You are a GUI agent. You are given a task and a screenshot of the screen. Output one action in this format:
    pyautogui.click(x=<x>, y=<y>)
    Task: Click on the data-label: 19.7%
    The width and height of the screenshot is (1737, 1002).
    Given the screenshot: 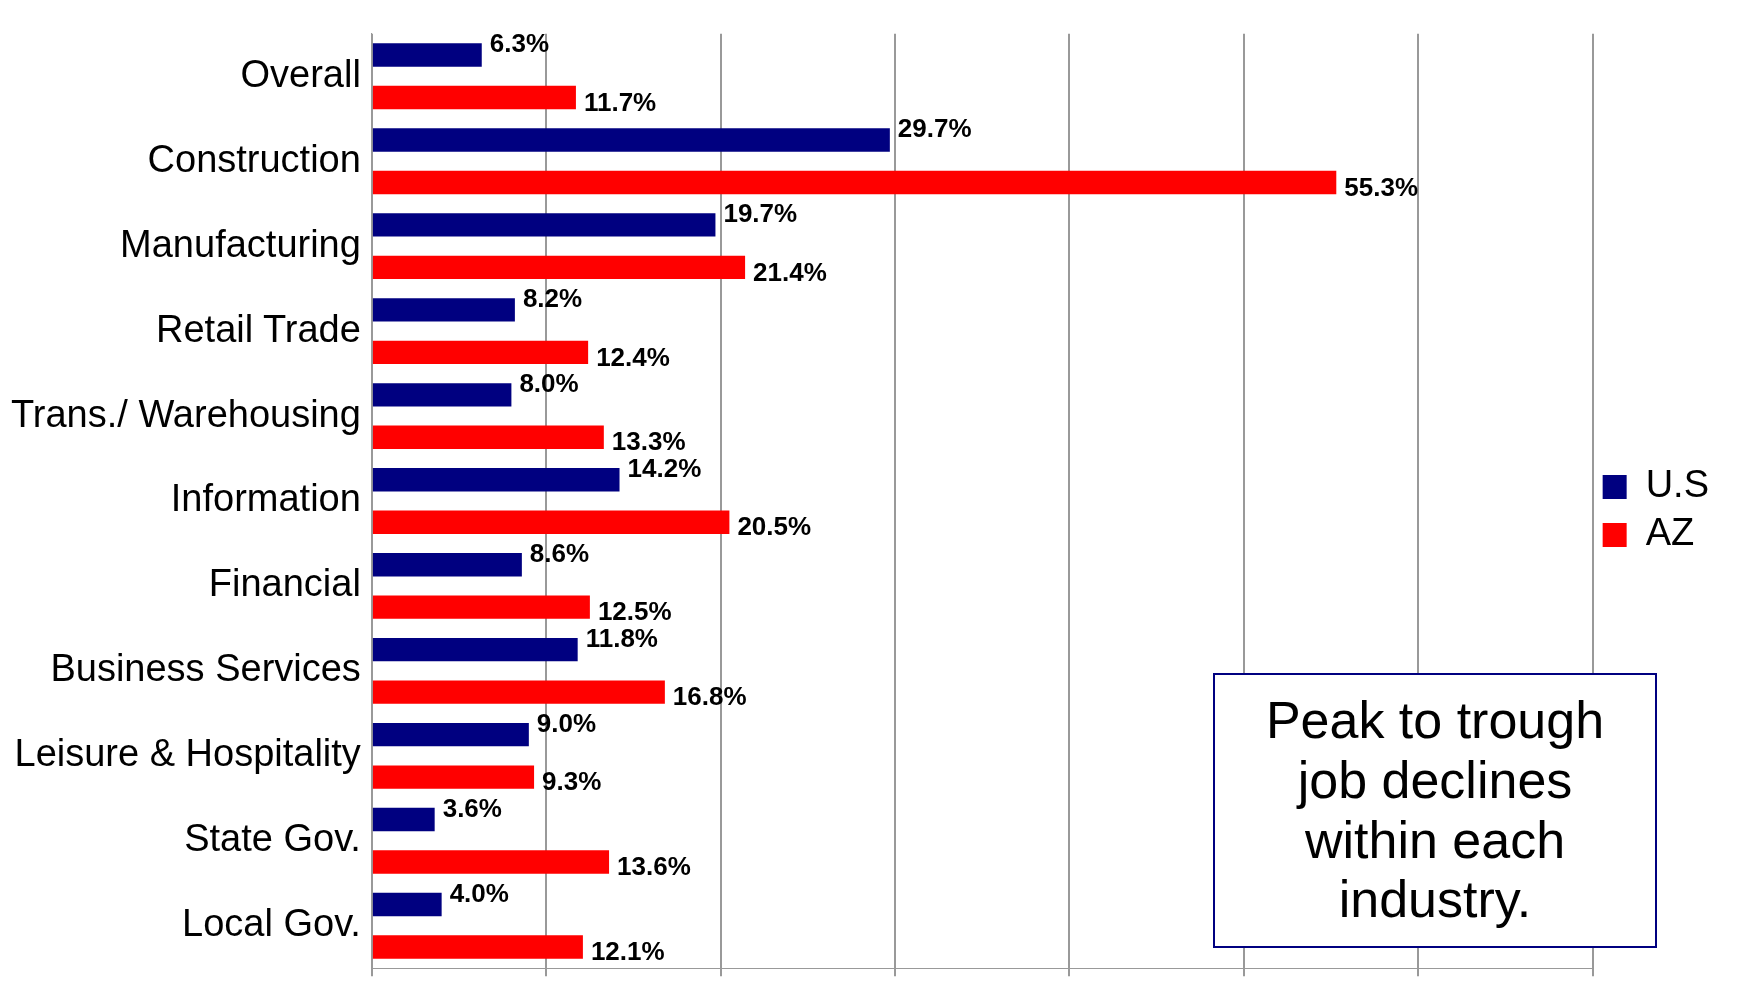 What is the action you would take?
    pyautogui.click(x=760, y=213)
    